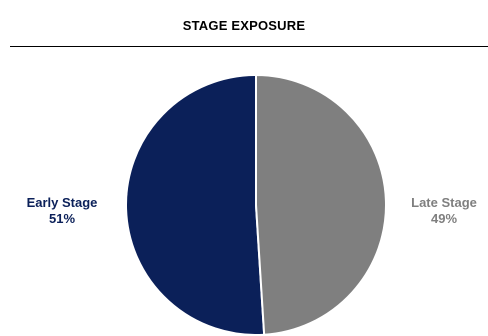 The width and height of the screenshot is (488, 336). Describe the element at coordinates (62, 218) in the screenshot. I see `slice-label-value: 51%` at that location.